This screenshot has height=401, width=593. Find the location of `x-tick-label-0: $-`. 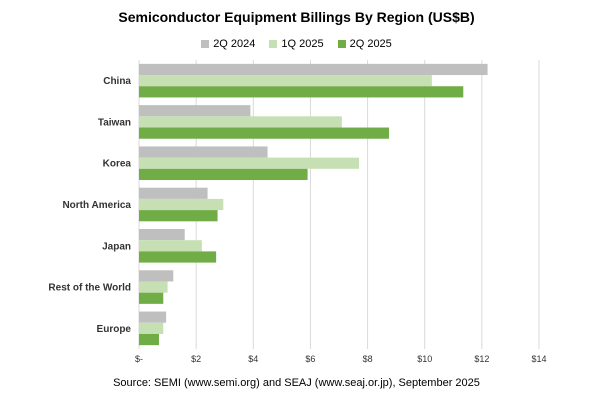

x-tick-label-0: $- is located at coordinates (139, 359).